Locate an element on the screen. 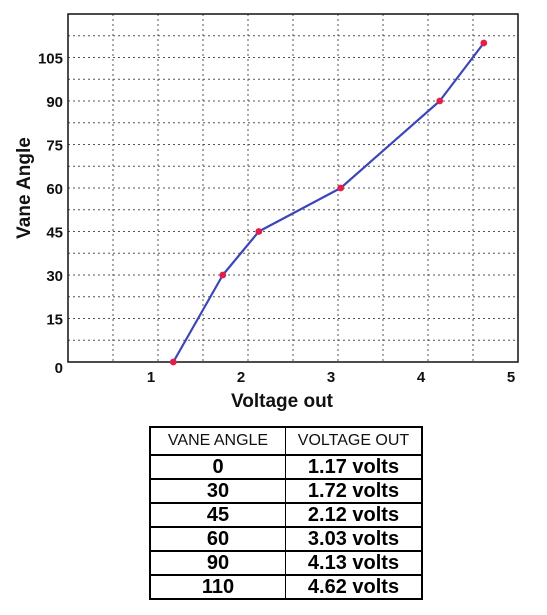 The width and height of the screenshot is (547, 615). y-axis-title: Vane Angle is located at coordinates (24, 188).